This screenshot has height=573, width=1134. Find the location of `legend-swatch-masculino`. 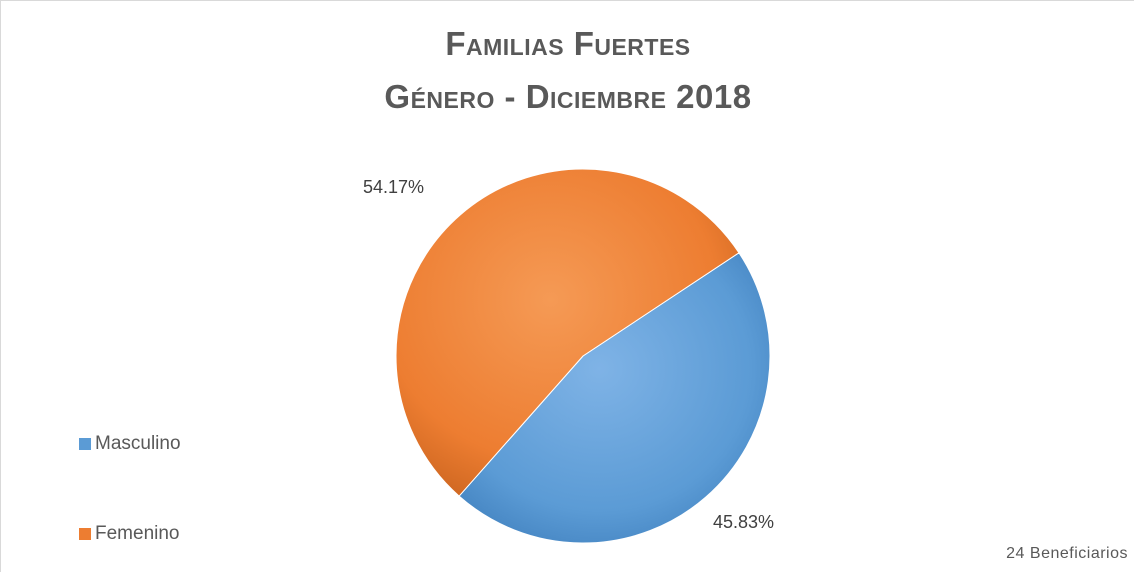

legend-swatch-masculino is located at coordinates (85, 444).